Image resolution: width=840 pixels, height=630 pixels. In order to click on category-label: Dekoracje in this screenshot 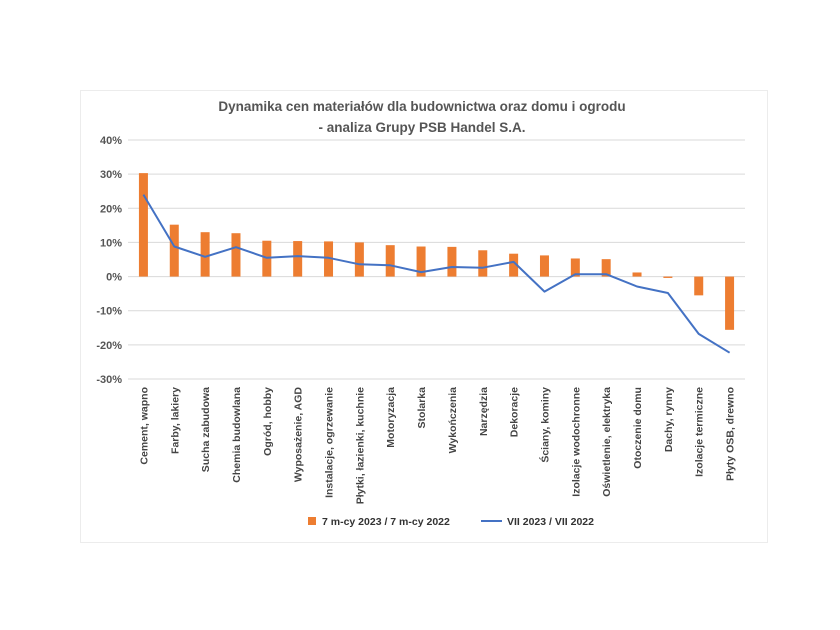, I will do `click(515, 412)`.